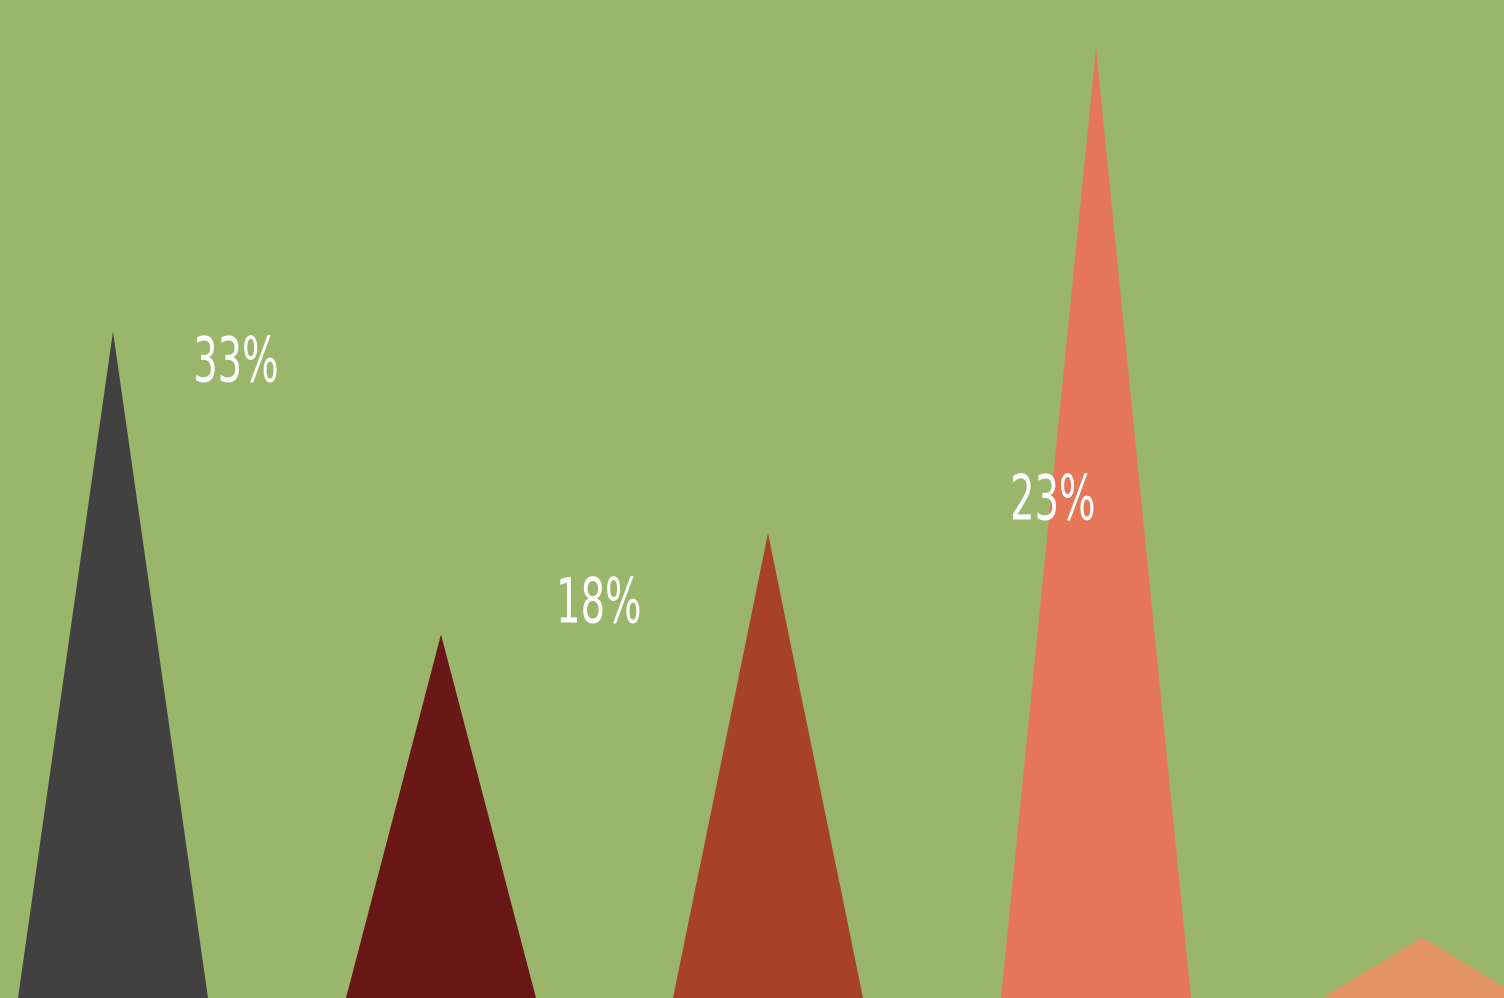 This screenshot has height=998, width=1504. I want to click on value-label-3: 23%, so click(1052, 499).